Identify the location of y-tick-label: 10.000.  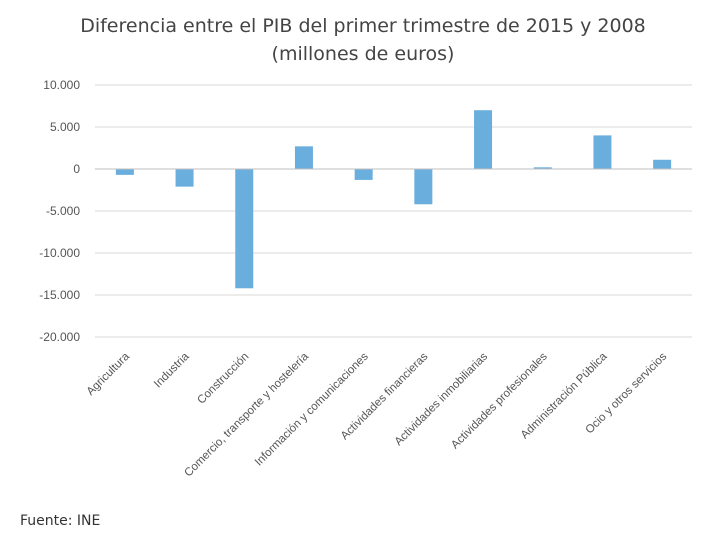
(61, 85).